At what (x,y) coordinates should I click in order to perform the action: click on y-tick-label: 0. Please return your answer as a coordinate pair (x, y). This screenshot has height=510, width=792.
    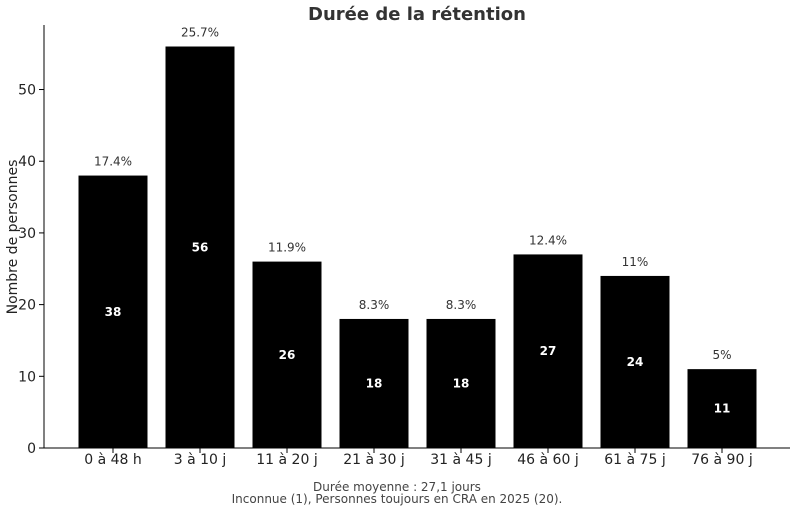
    Looking at the image, I should click on (31, 449).